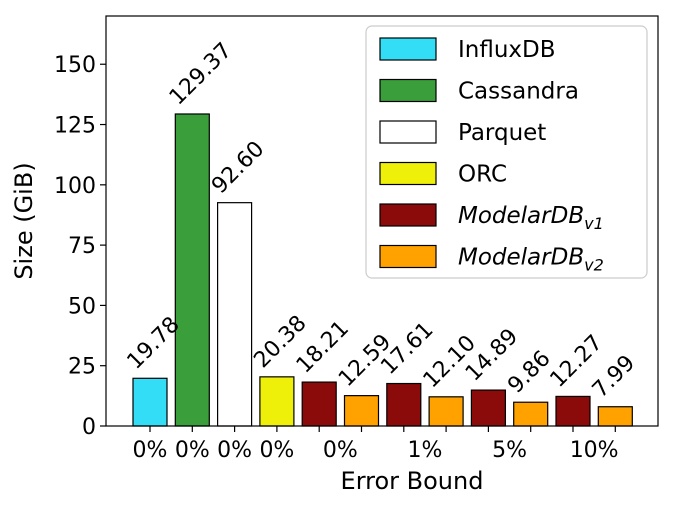 Image resolution: width=677 pixels, height=506 pixels. What do you see at coordinates (521, 216) in the screenshot?
I see `legend-modelardb-v1-name: ModelarDB` at bounding box center [521, 216].